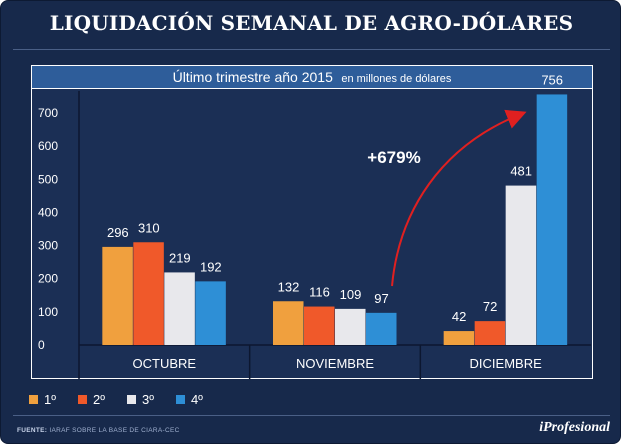 The width and height of the screenshot is (621, 444). Describe the element at coordinates (552, 79) in the screenshot. I see `bar-value-label: 756` at that location.